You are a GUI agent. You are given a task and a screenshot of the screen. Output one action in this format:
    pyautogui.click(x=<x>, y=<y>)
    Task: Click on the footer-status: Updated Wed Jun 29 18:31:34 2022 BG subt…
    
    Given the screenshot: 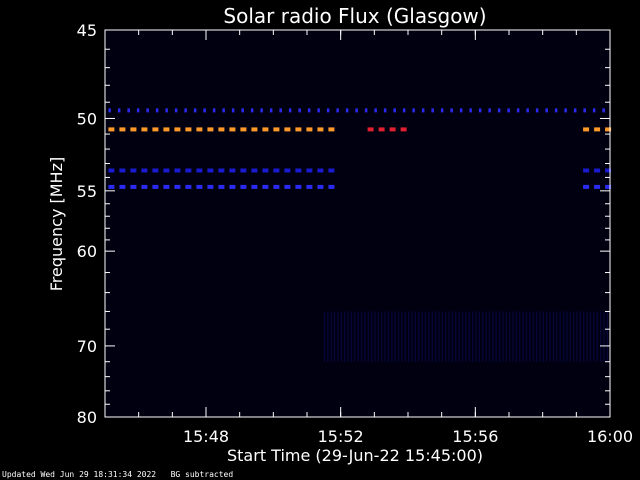 What is the action you would take?
    pyautogui.click(x=118, y=474)
    